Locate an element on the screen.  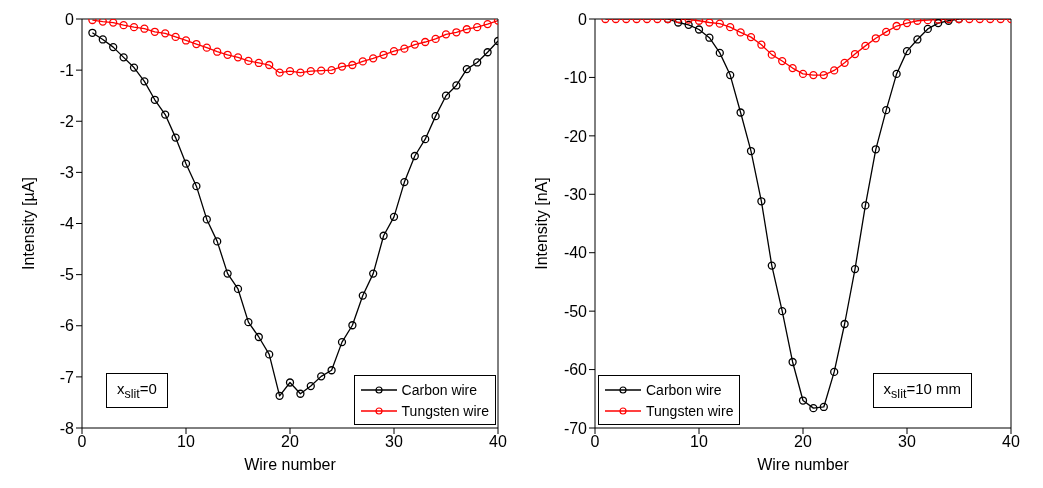
y-axis-title: Intensity [µA] is located at coordinates (28, 223).